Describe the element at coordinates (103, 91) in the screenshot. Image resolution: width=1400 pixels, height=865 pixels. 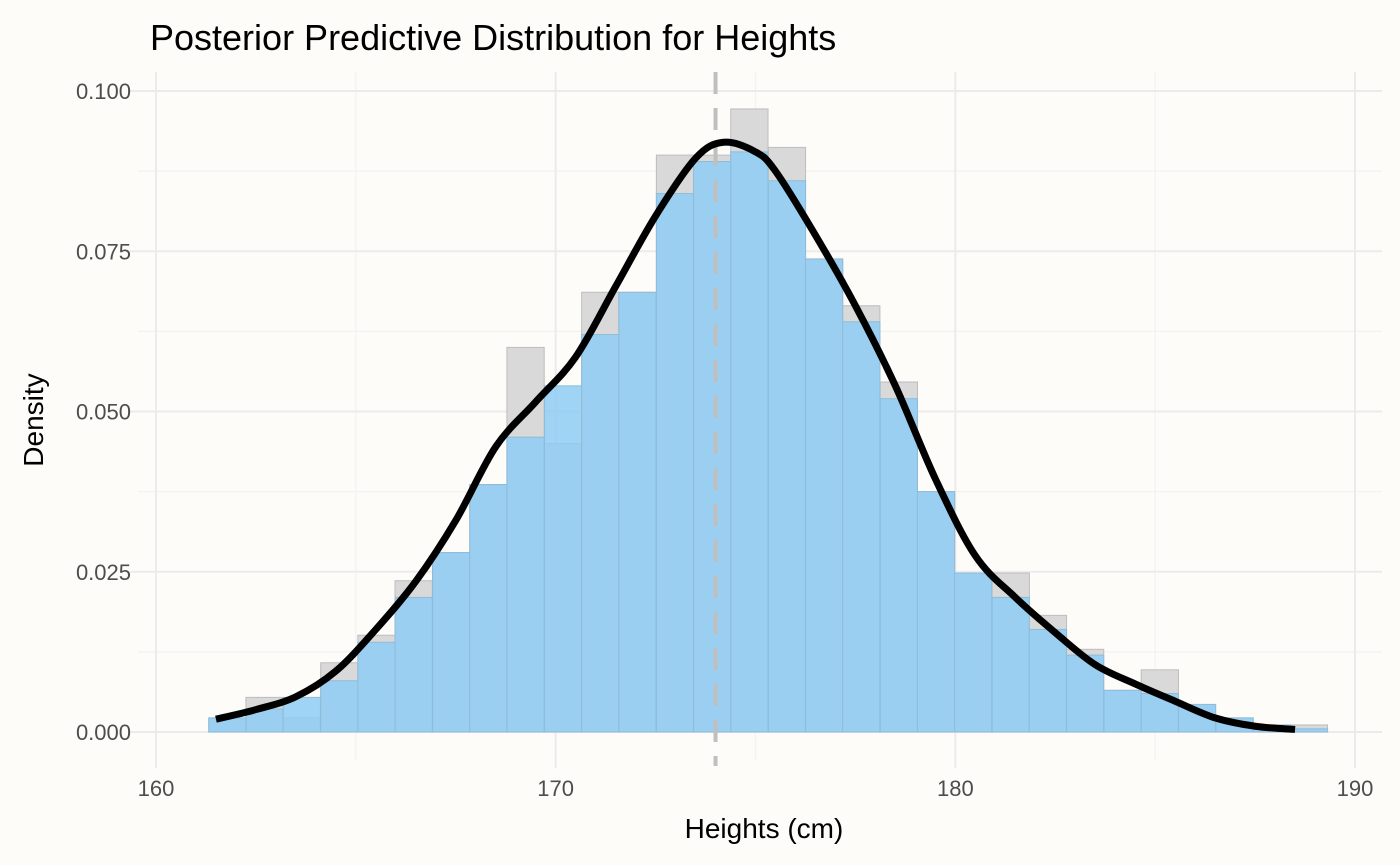
I see `y-tick-label: 0.100` at that location.